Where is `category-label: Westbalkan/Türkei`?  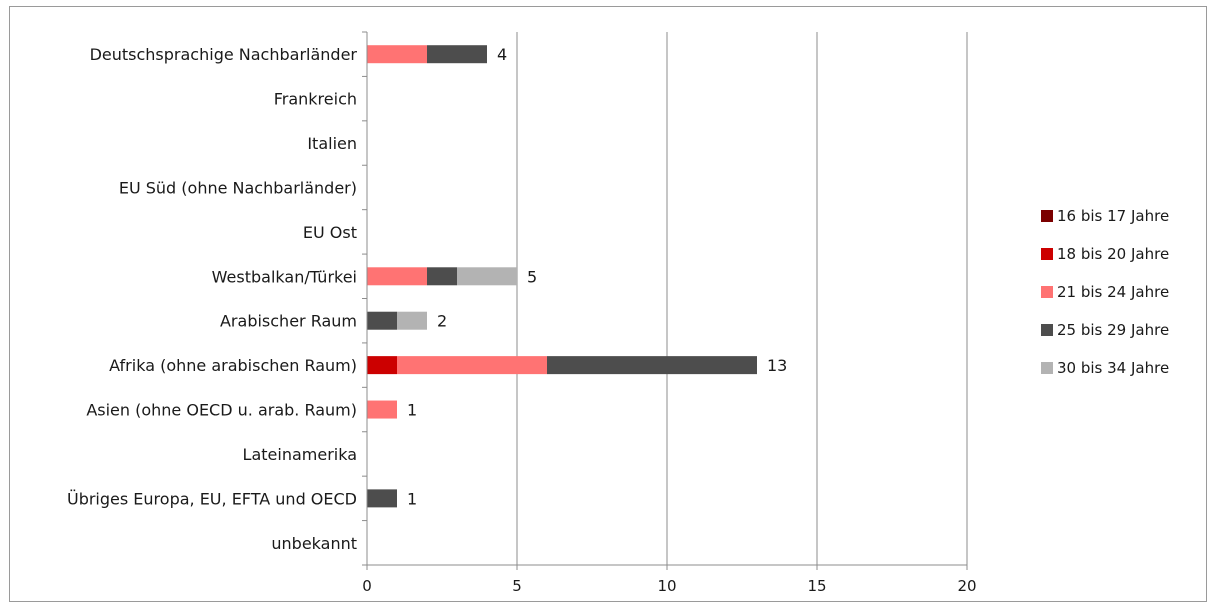
category-label: Westbalkan/Türkei is located at coordinates (284, 276).